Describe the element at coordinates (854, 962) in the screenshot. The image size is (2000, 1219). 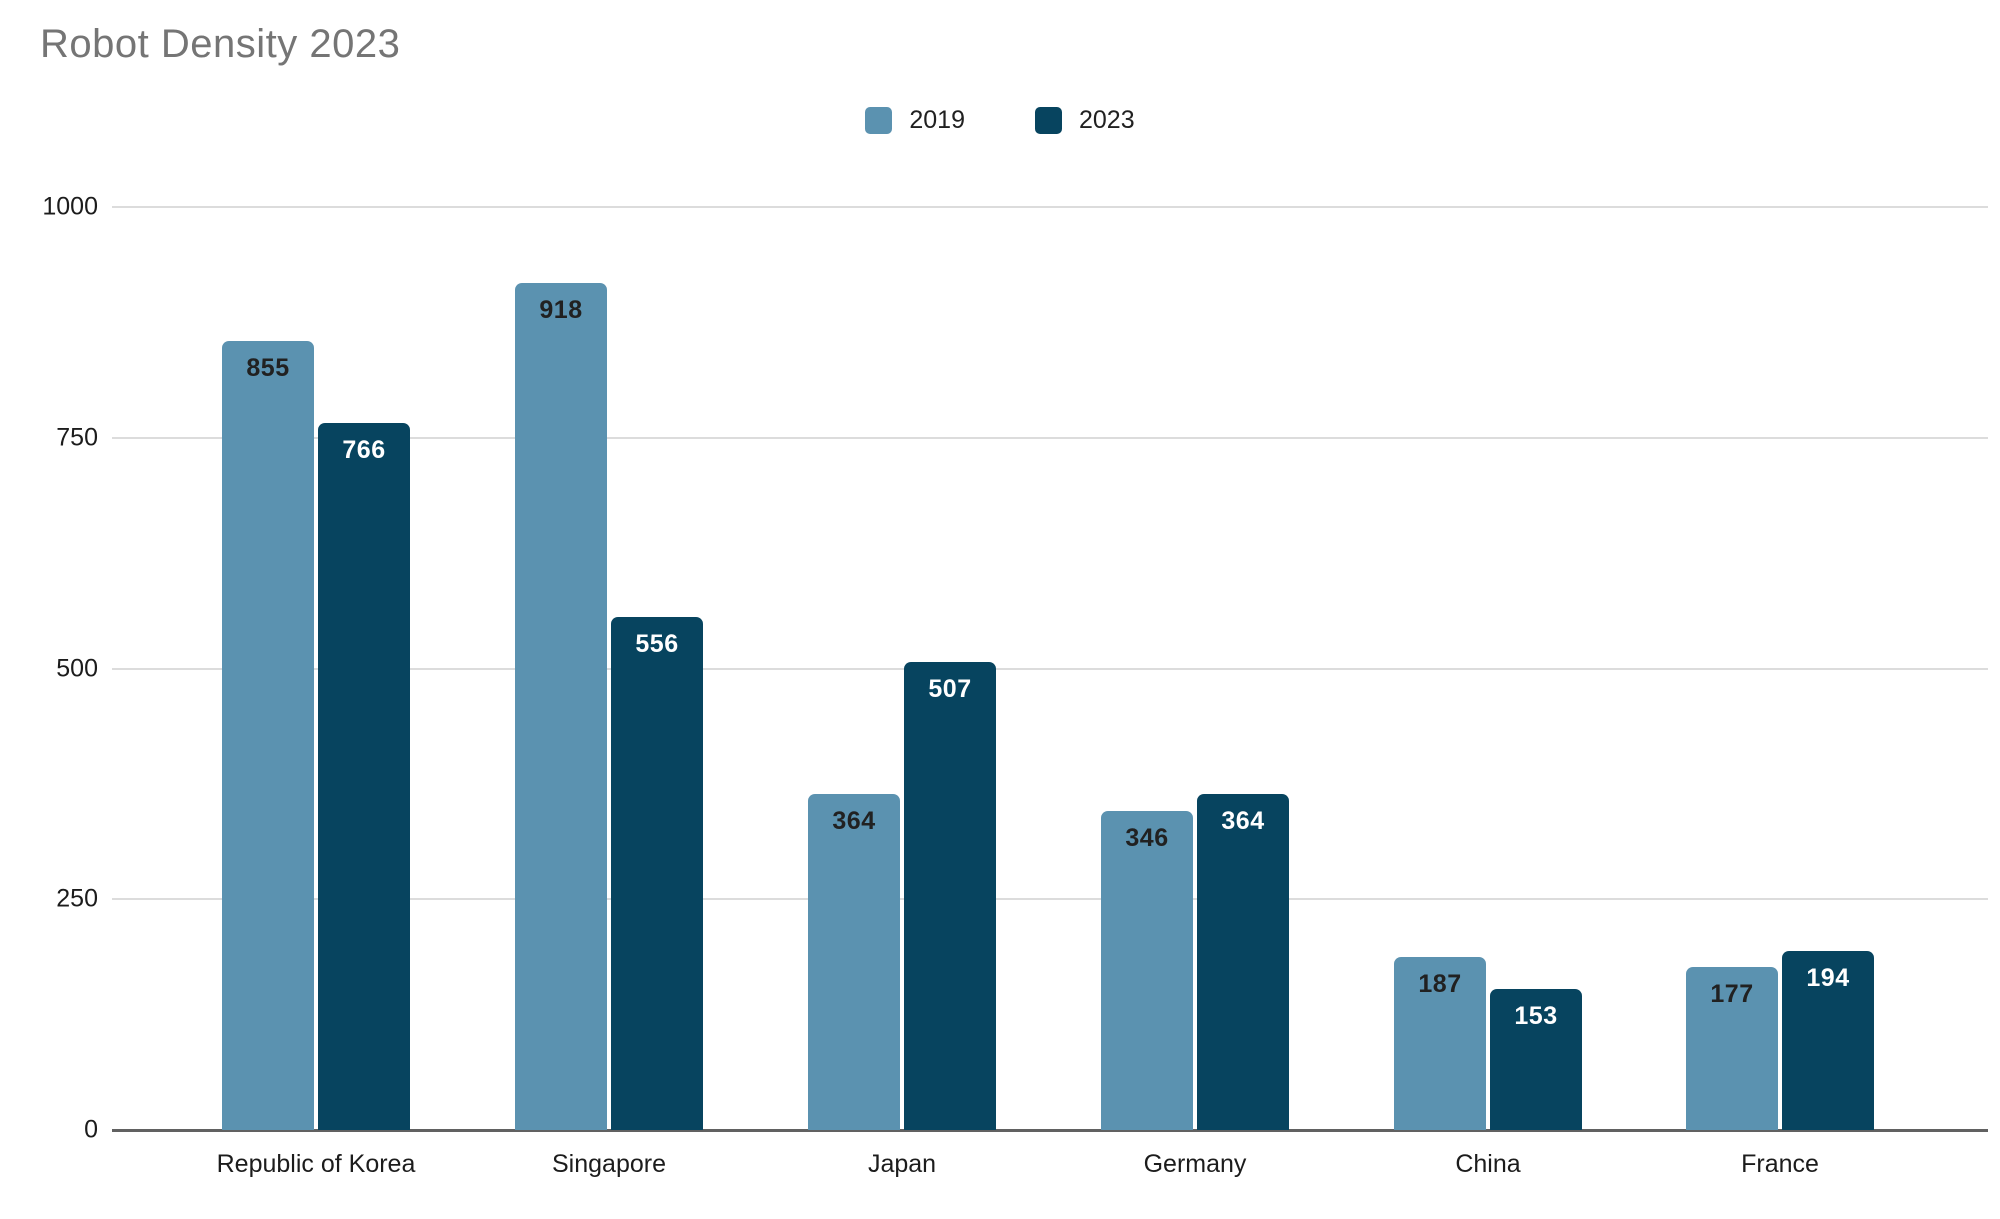
I see `bar-2019-japan: 364` at that location.